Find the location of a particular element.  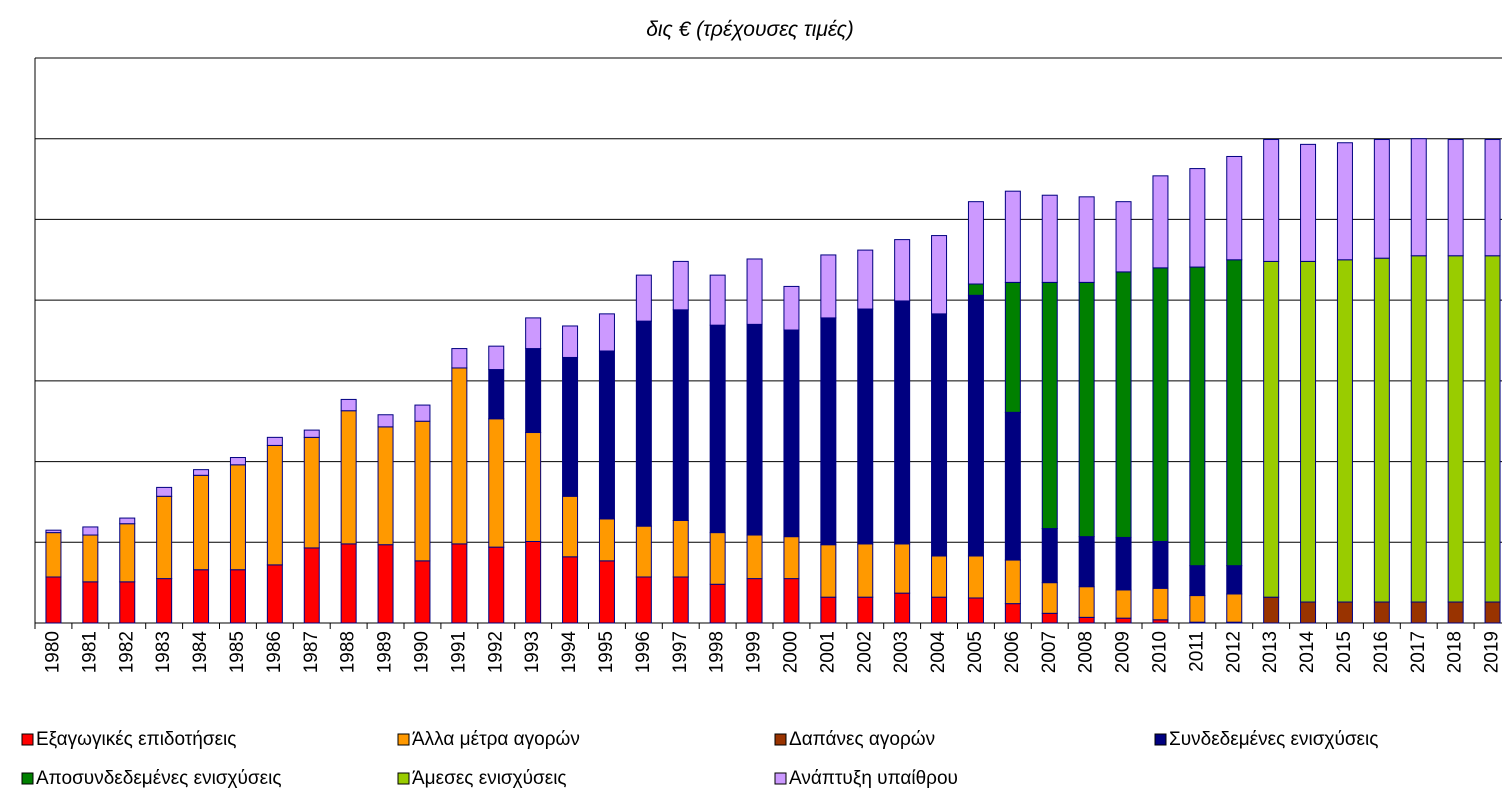

legend-label: Αποσυνδεδεμένες ενισχύσεις is located at coordinates (158, 778).